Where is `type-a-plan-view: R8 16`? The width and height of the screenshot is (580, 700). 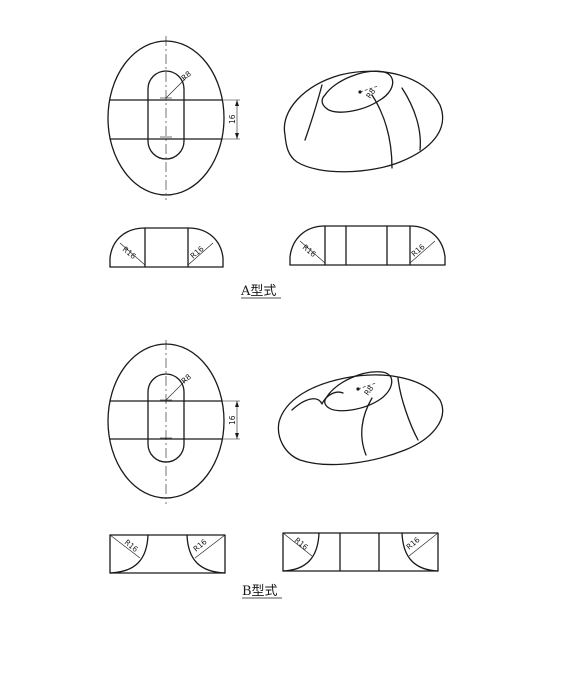
type-a-plan-view: R8 16 is located at coordinates (173, 118).